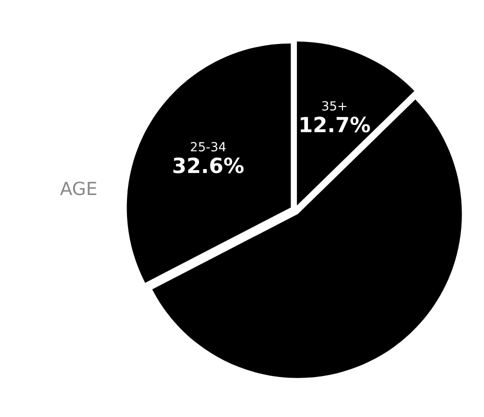 The image size is (484, 417). Describe the element at coordinates (208, 147) in the screenshot. I see `slice-label: 25-34` at that location.